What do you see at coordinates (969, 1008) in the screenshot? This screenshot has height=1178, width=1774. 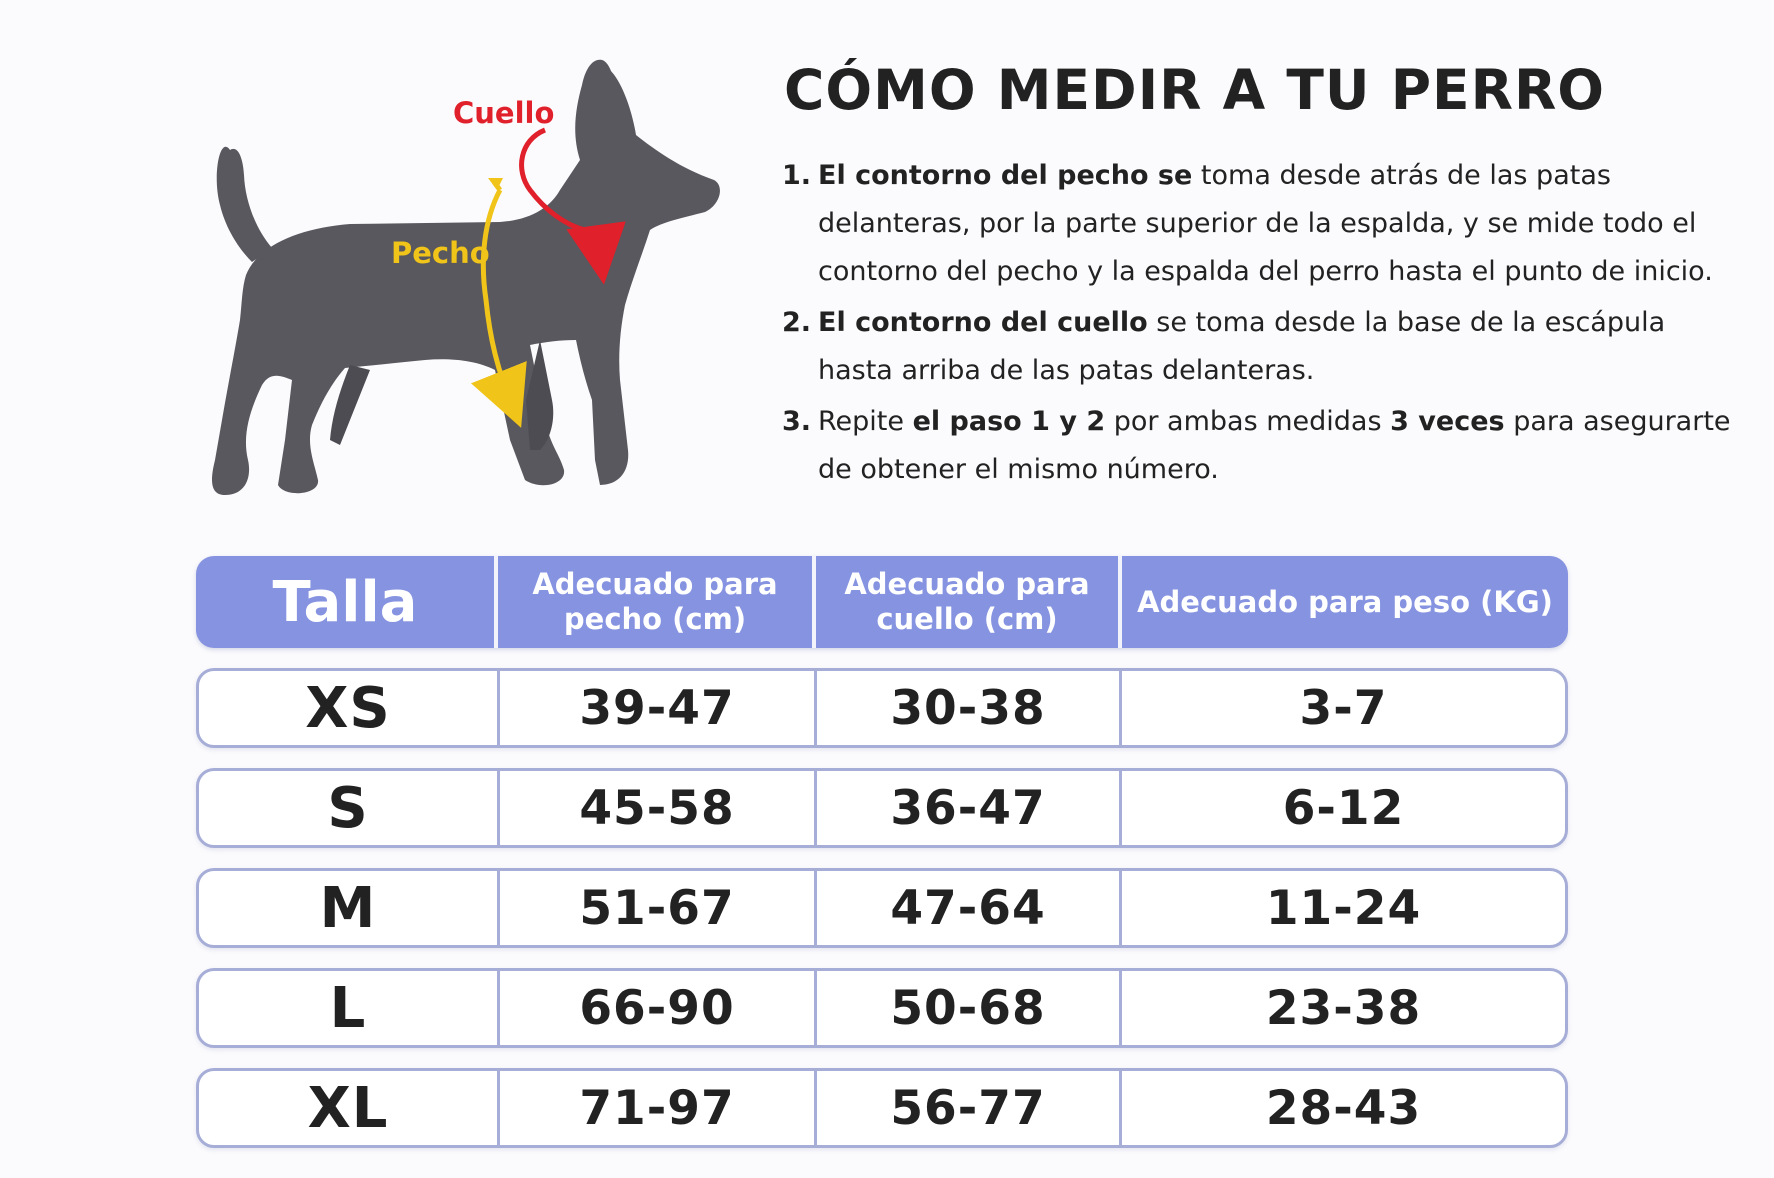 I see `neck-cell: 50-68` at bounding box center [969, 1008].